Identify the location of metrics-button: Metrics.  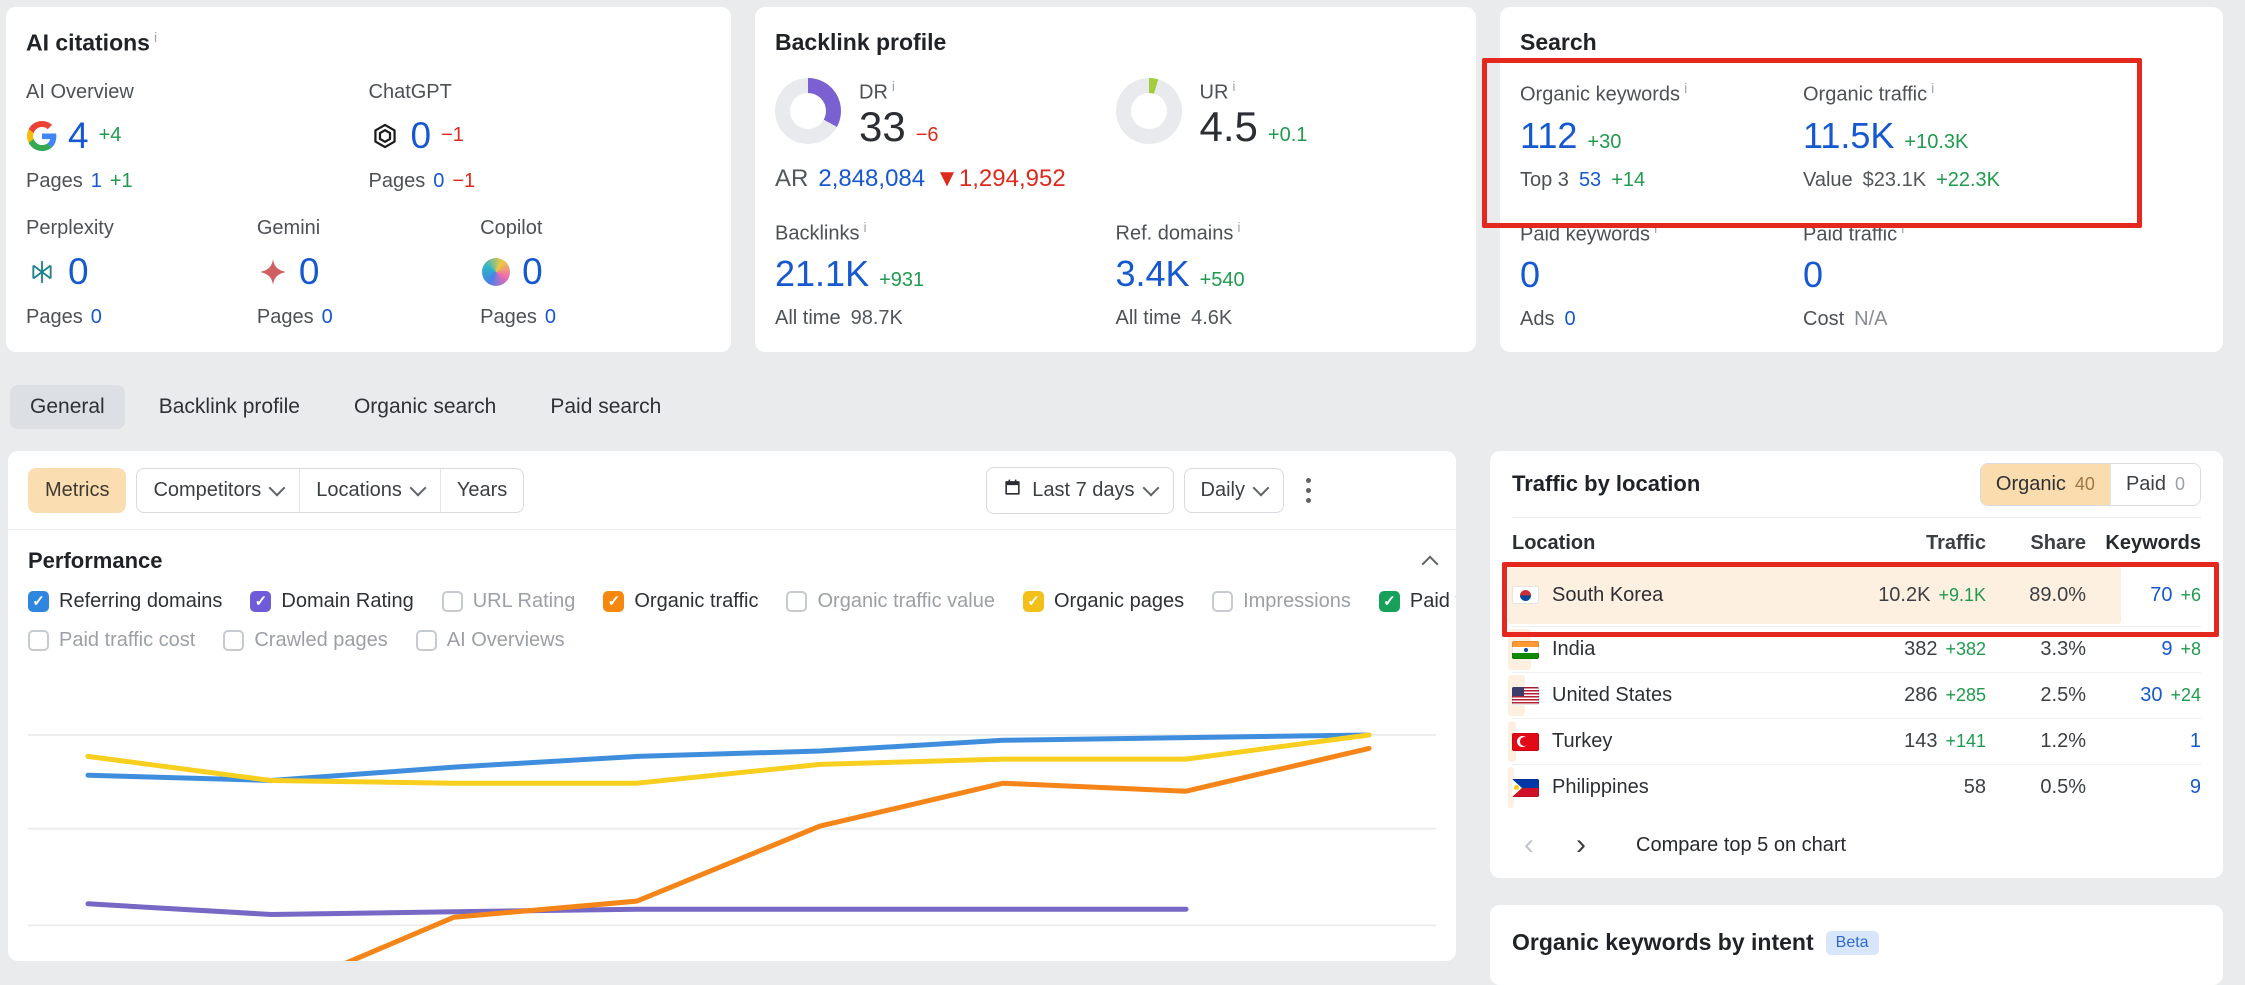
(77, 490).